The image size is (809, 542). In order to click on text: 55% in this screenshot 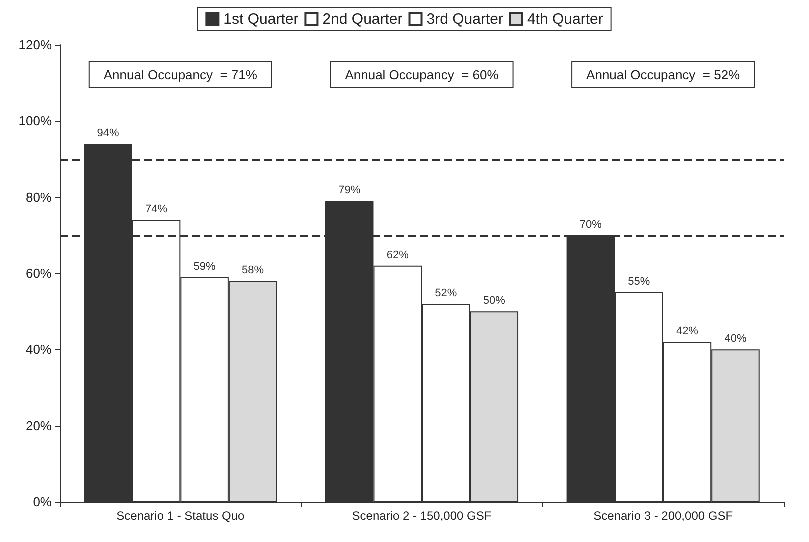, I will do `click(639, 282)`.